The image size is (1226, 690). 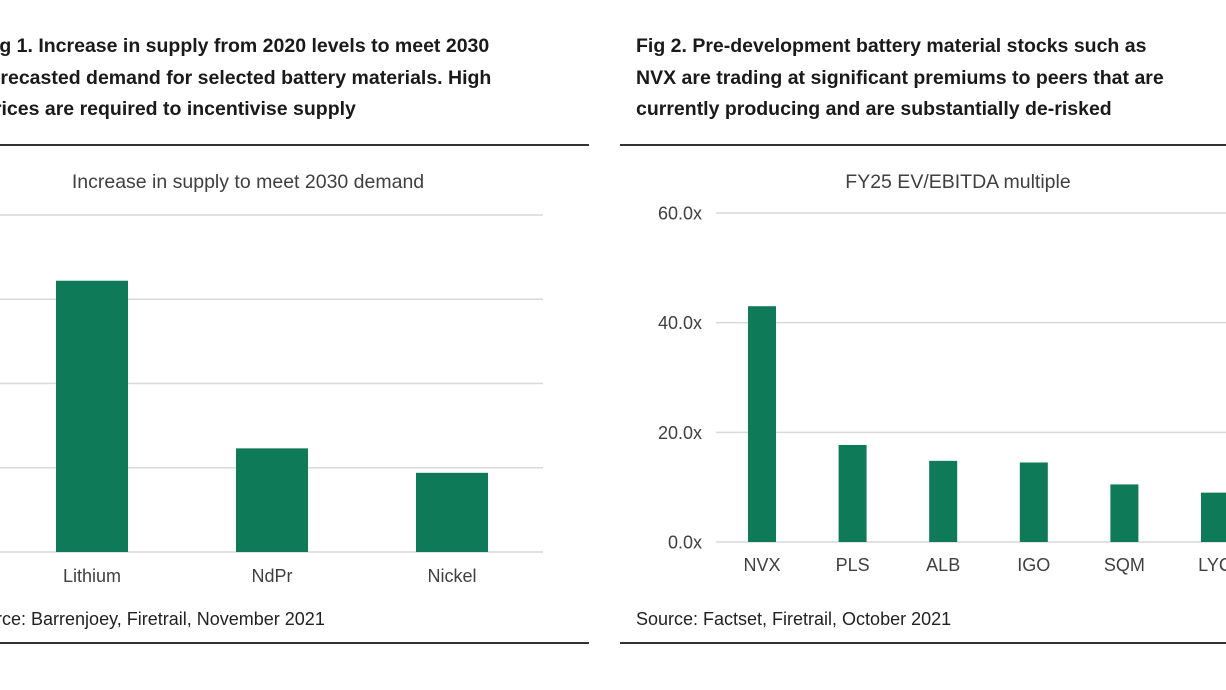 What do you see at coordinates (957, 182) in the screenshot?
I see `figure-2-chart-title: FY25 EV/EBITDA multiple` at bounding box center [957, 182].